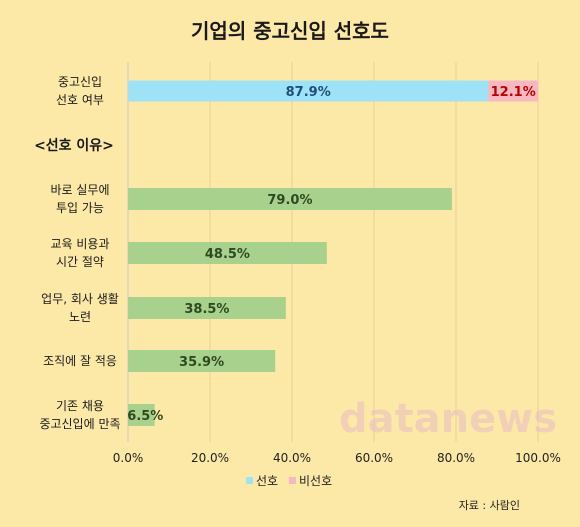 The height and width of the screenshot is (527, 580). What do you see at coordinates (79, 190) in the screenshot?
I see `category-label: 바로 실무에` at bounding box center [79, 190].